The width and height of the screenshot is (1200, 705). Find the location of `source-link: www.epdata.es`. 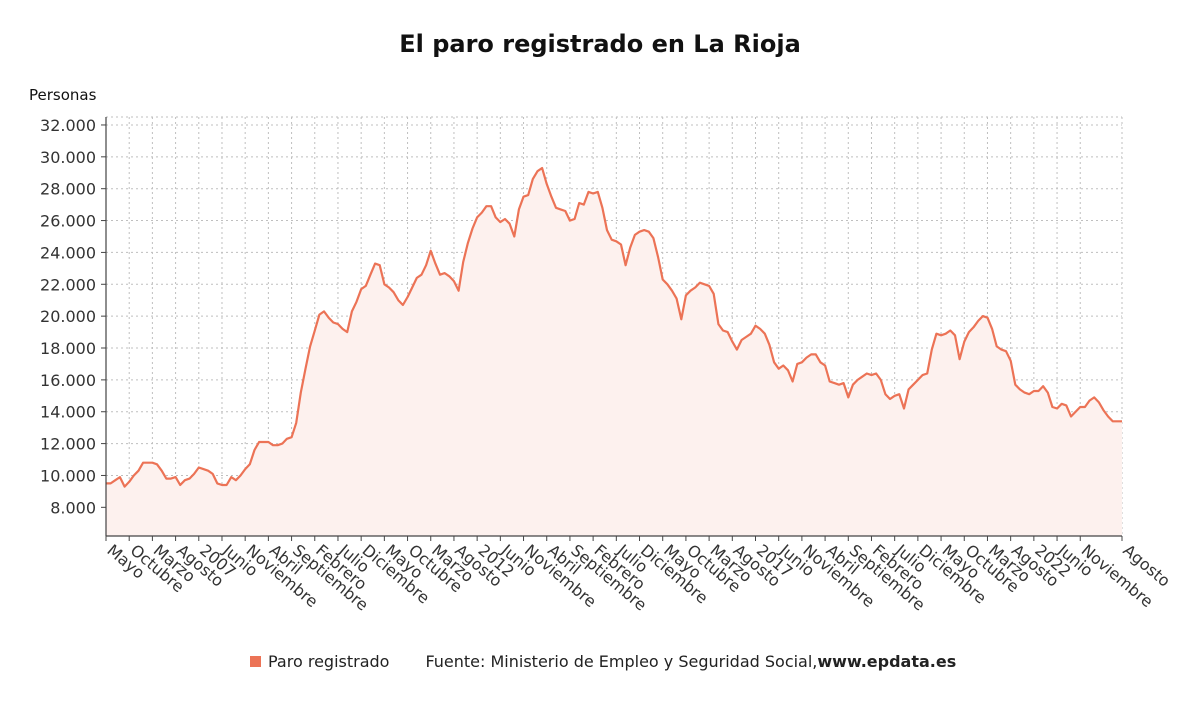

source-link: www.epdata.es is located at coordinates (887, 661).